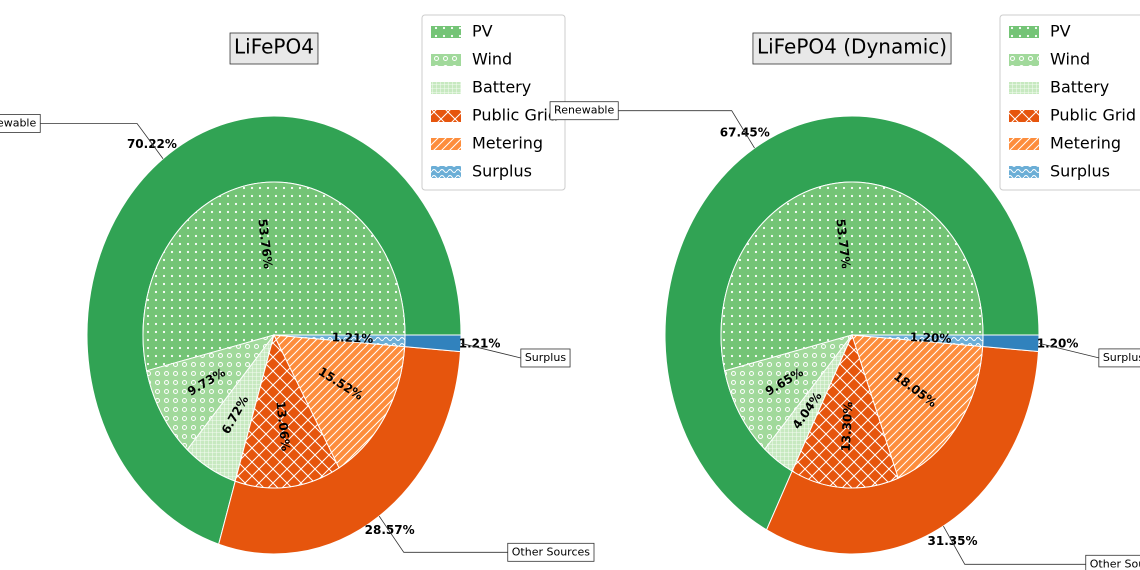 This screenshot has width=1140, height=570. I want to click on inner-value-label: 13.30%, so click(847, 426).